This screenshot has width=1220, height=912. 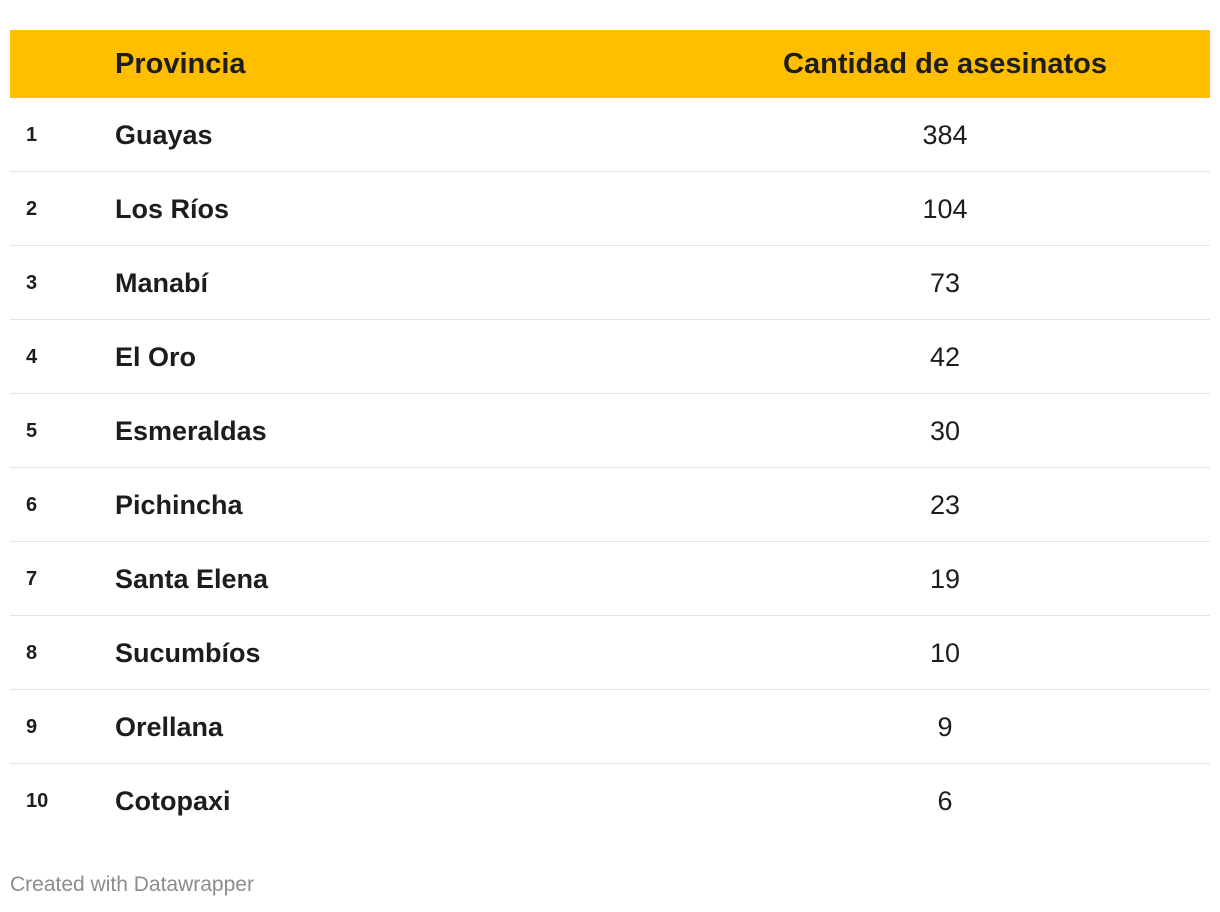 What do you see at coordinates (610, 357) in the screenshot?
I see `table-row: 4 El Oro 42` at bounding box center [610, 357].